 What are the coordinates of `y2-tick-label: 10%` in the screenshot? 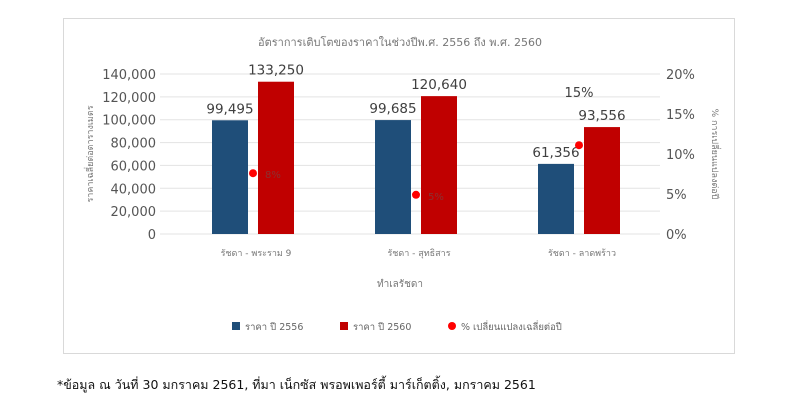 It's located at (680, 155).